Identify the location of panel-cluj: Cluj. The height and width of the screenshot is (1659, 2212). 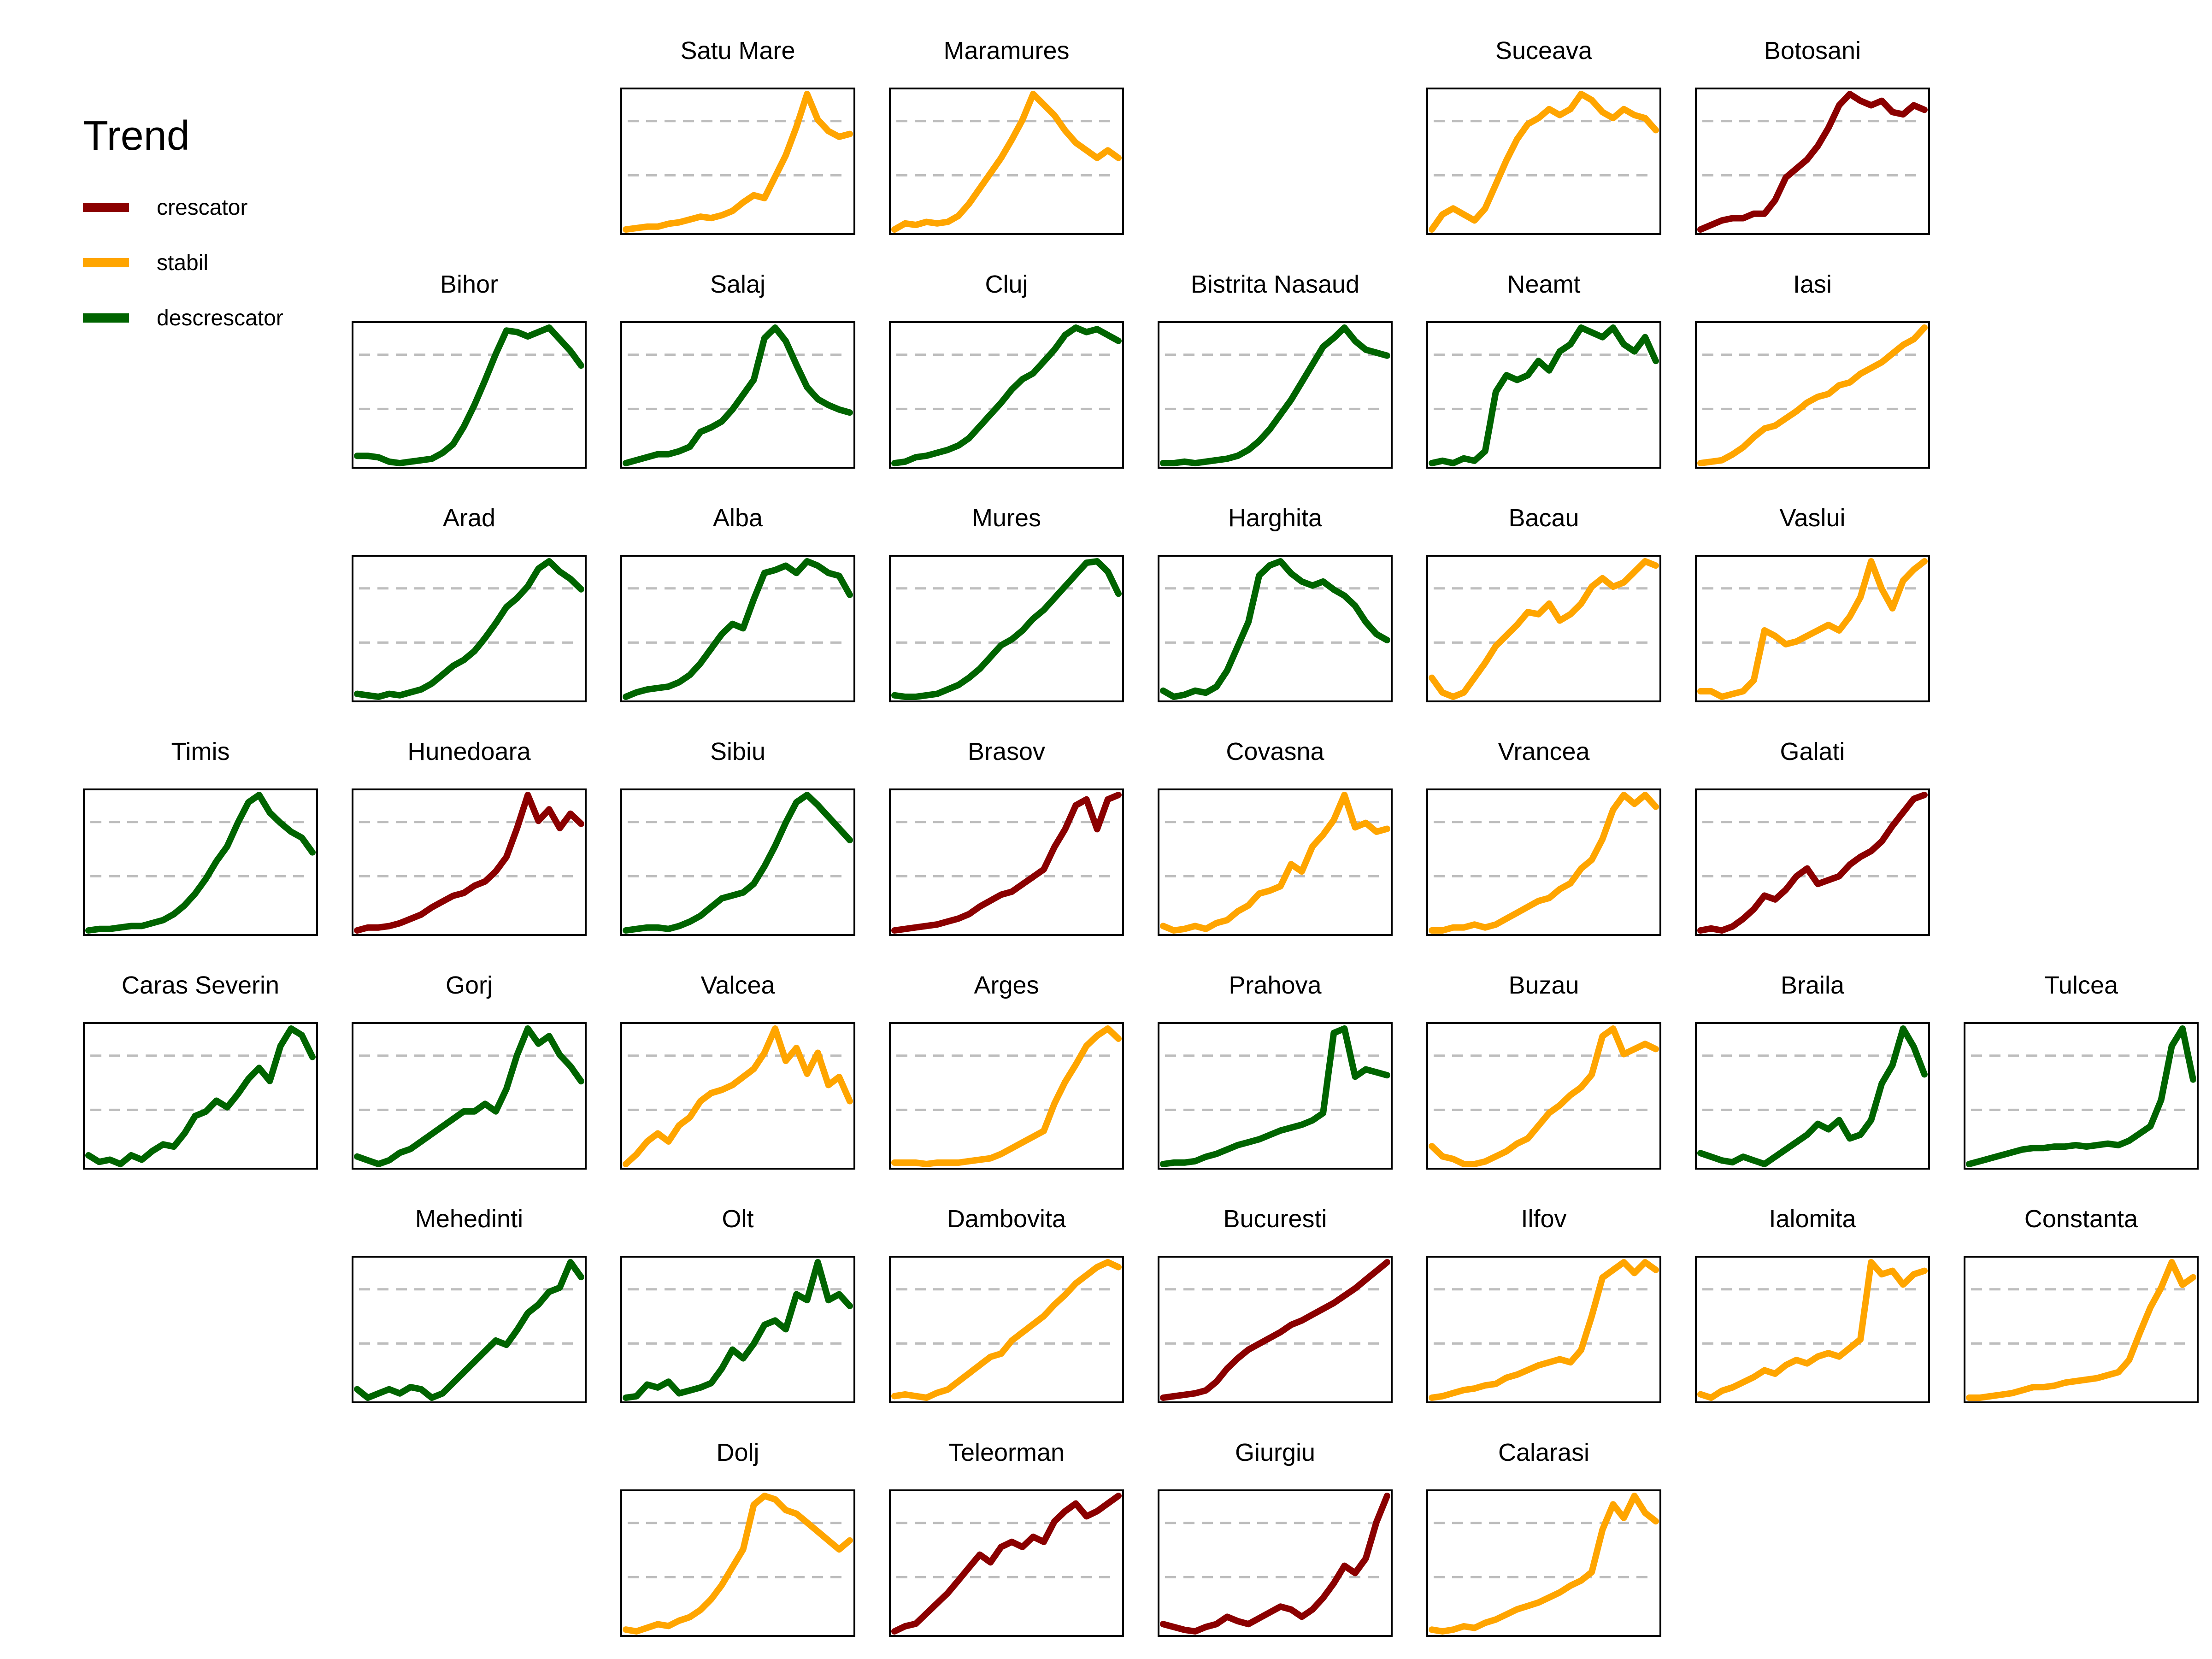
(1006, 363).